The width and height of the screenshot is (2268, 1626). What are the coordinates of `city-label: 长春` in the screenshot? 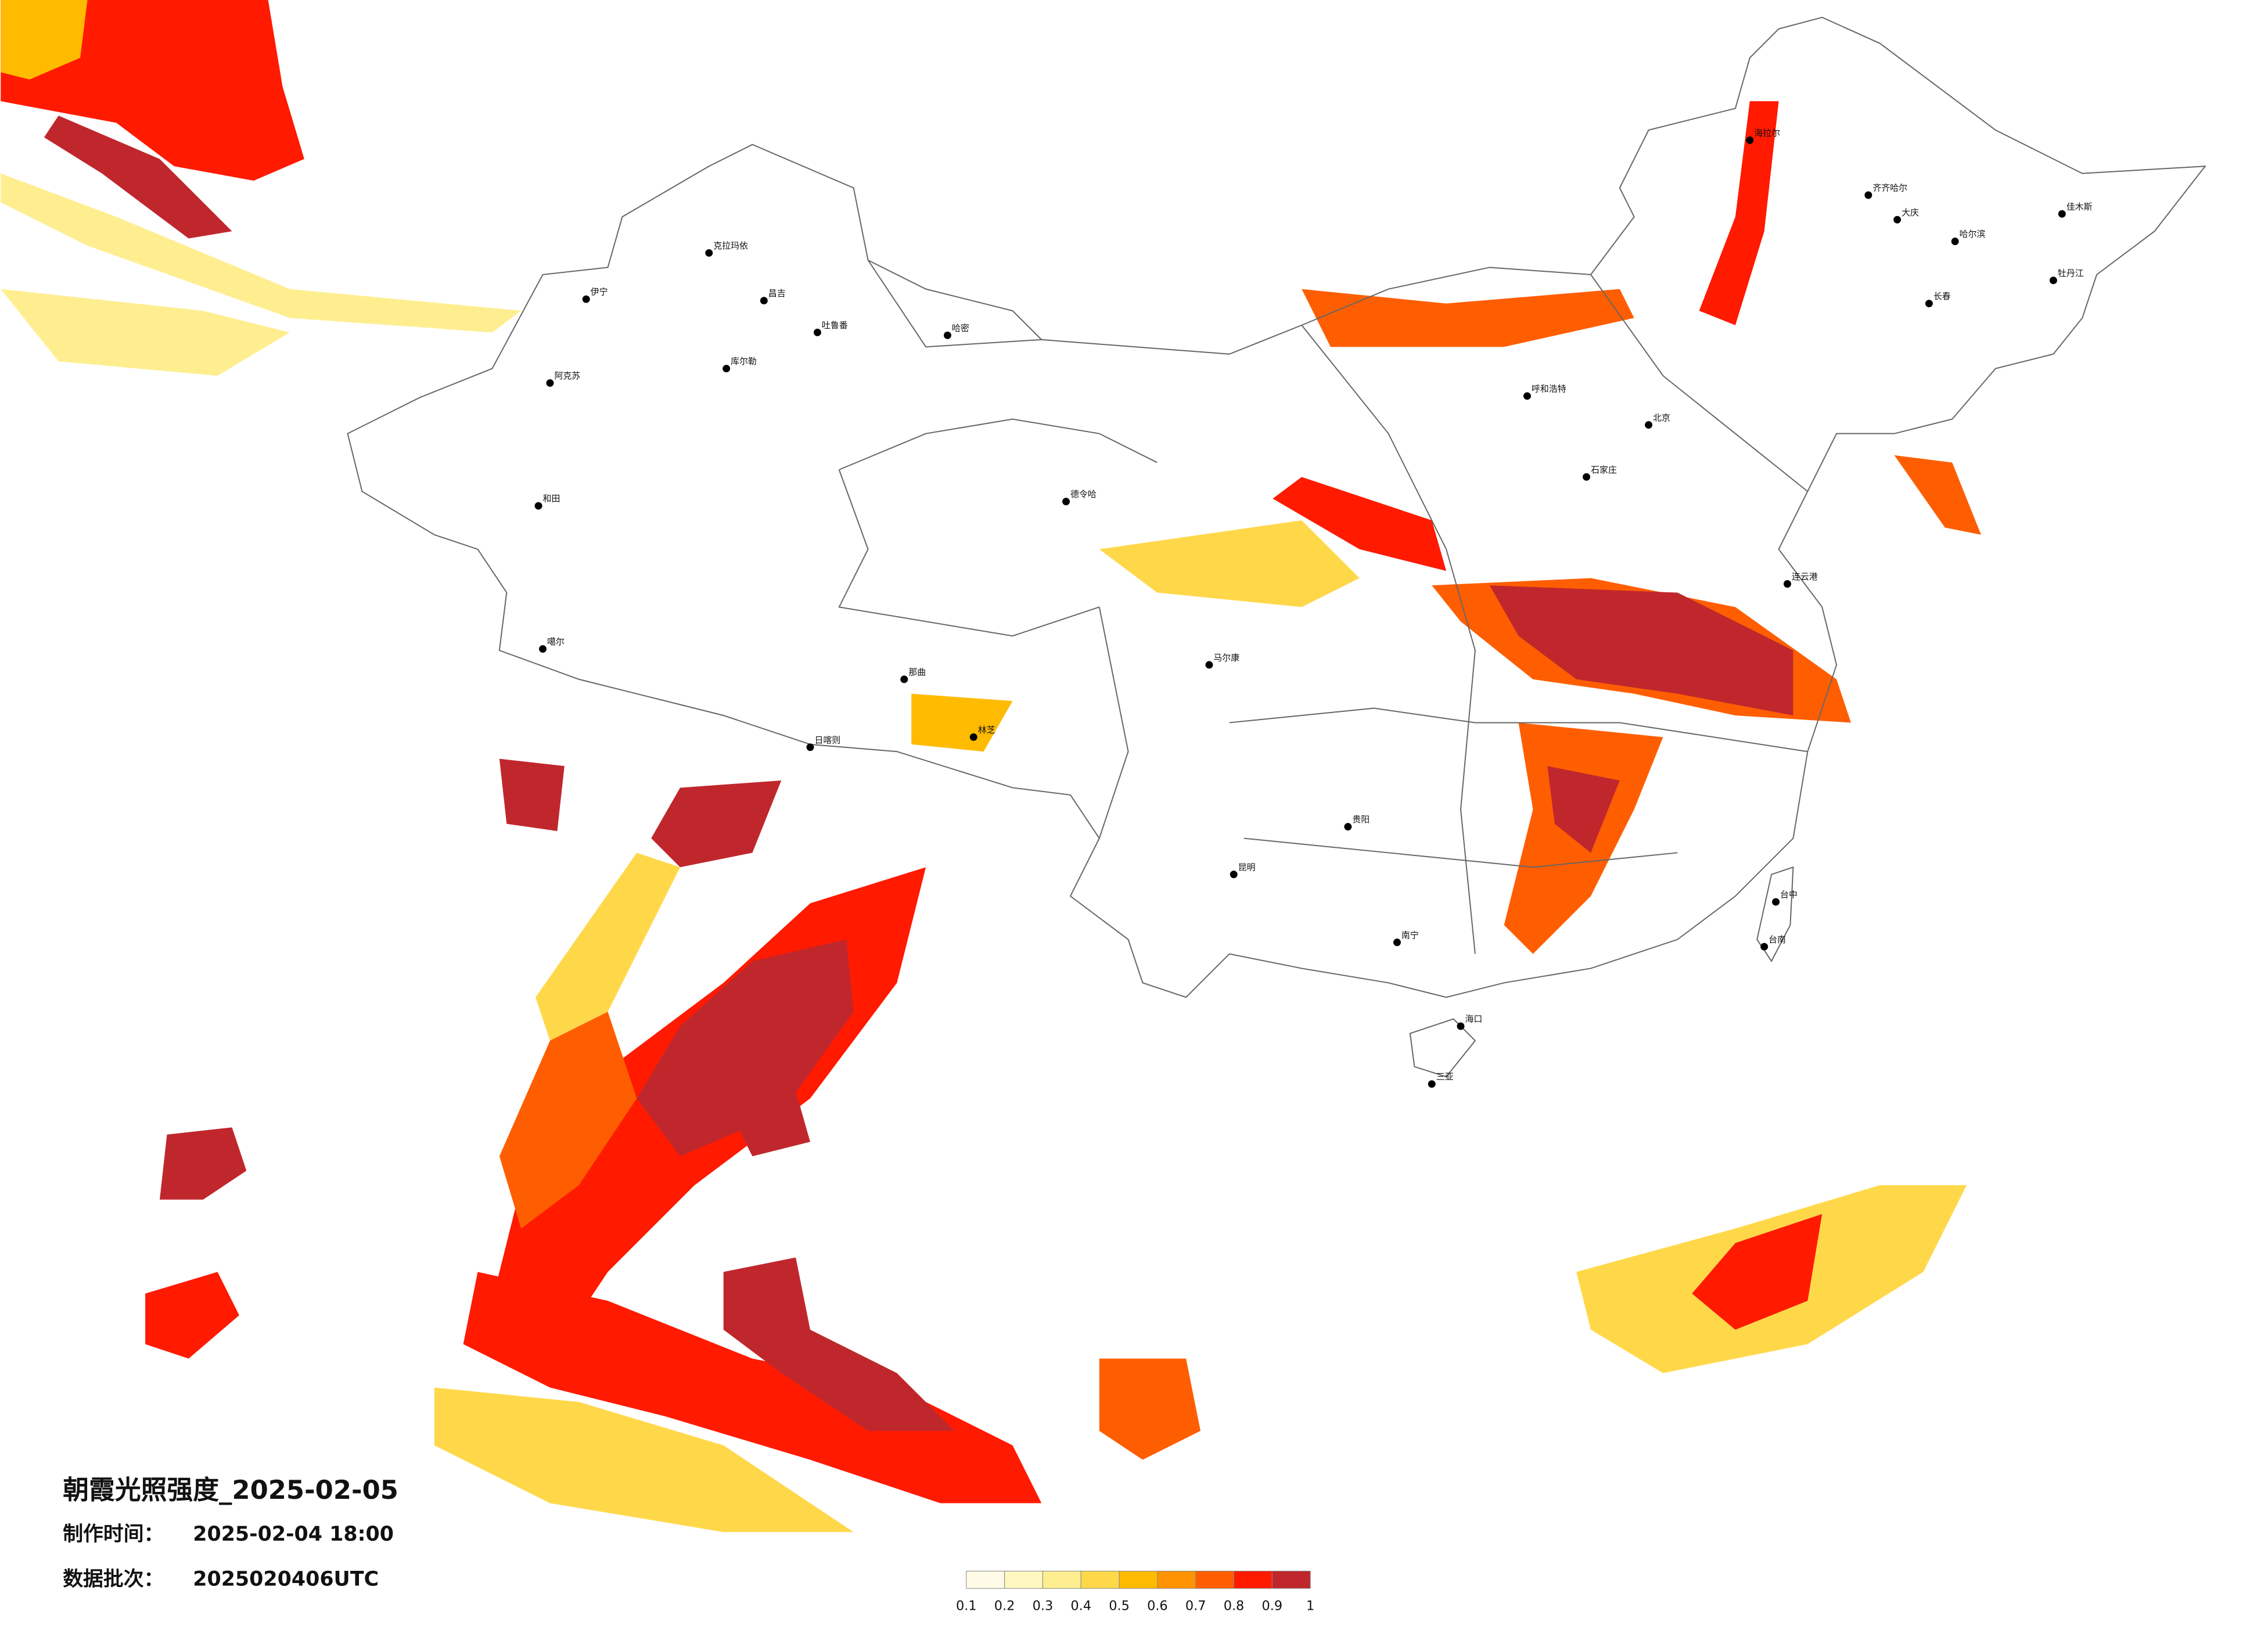 It's located at (1942, 296).